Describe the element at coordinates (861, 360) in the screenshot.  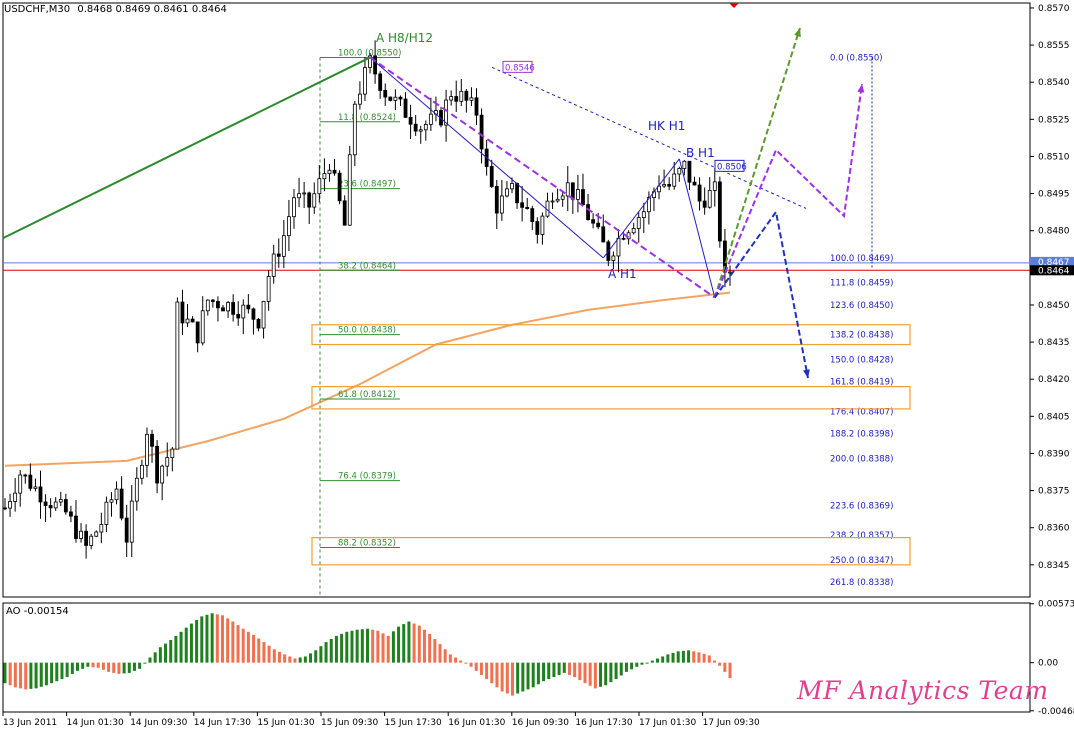
I see `fib-extension-label: 150.0 (0.8428)` at that location.